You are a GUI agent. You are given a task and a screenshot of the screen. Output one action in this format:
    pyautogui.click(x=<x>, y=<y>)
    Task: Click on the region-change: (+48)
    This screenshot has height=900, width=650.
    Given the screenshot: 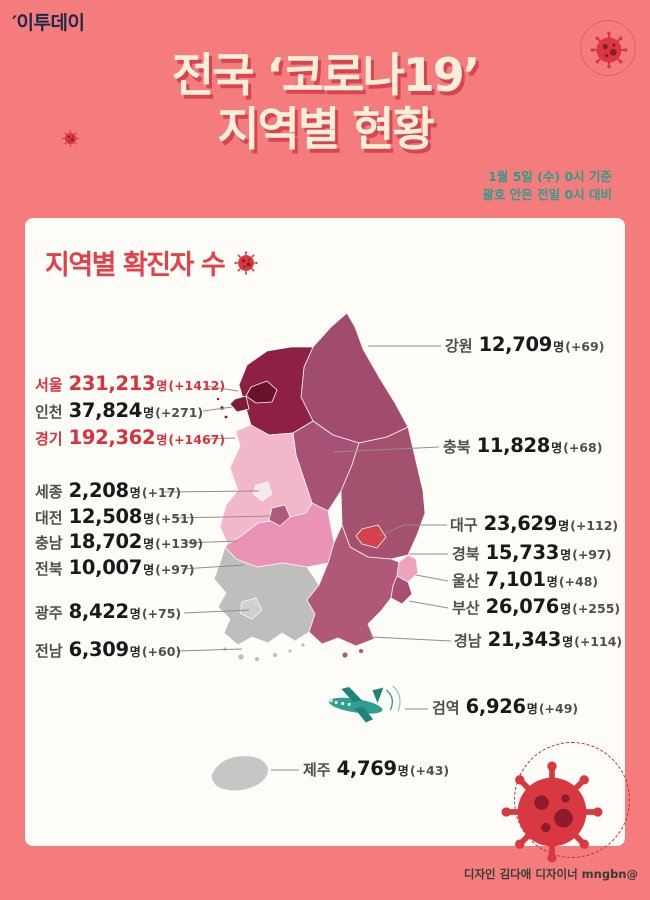 What is the action you would take?
    pyautogui.click(x=578, y=581)
    